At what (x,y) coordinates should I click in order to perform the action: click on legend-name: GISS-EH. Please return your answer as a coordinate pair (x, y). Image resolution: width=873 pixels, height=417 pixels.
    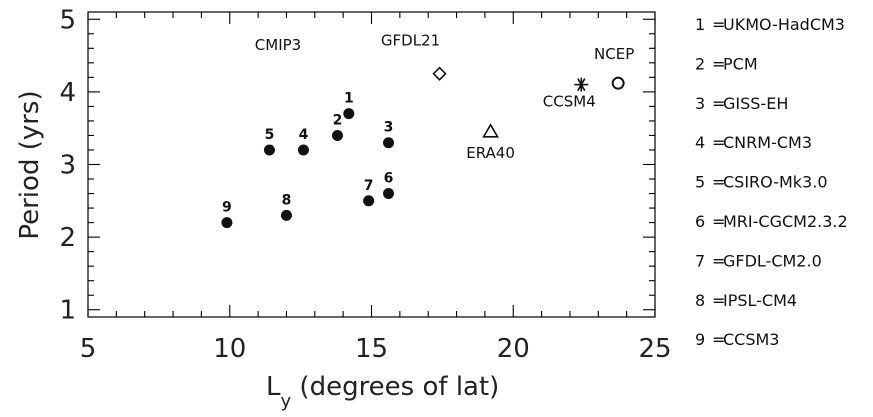
    Looking at the image, I should click on (755, 103).